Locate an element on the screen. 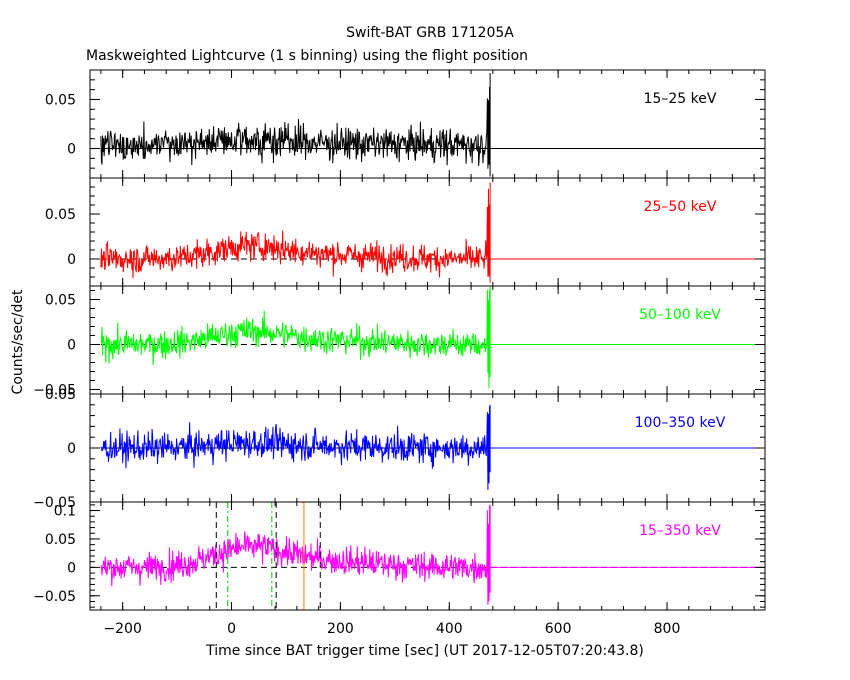 Image resolution: width=850 pixels, height=680 pixels. x-tick-label: 800 is located at coordinates (667, 629).